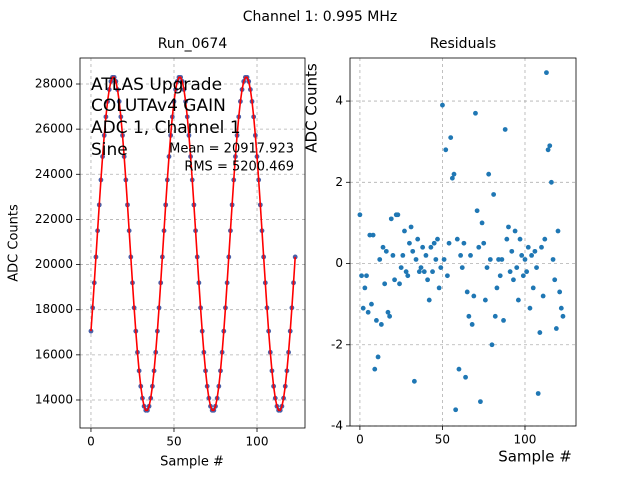 This screenshot has height=480, width=640. I want to click on y-tick-label: 14000, so click(54, 399).